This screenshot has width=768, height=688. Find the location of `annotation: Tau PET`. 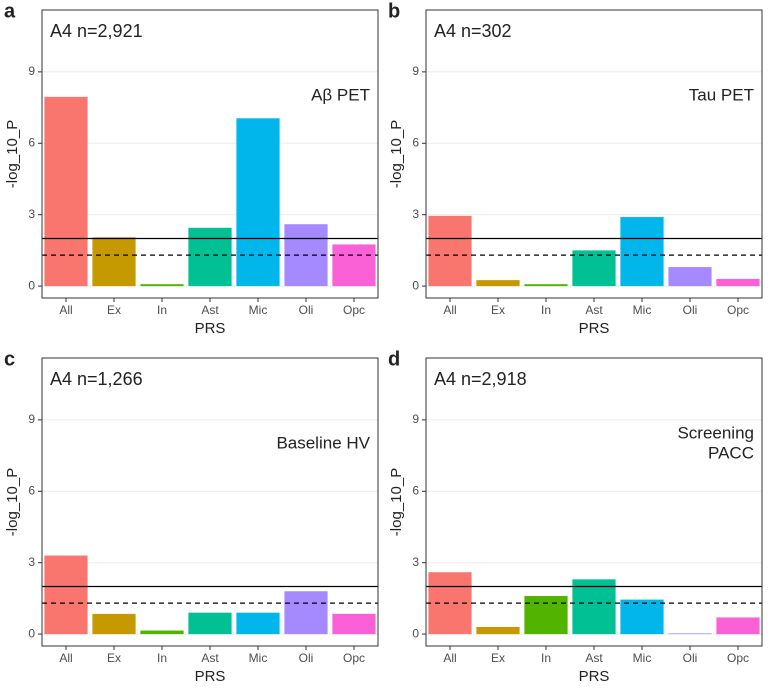

annotation: Tau PET is located at coordinates (721, 94).